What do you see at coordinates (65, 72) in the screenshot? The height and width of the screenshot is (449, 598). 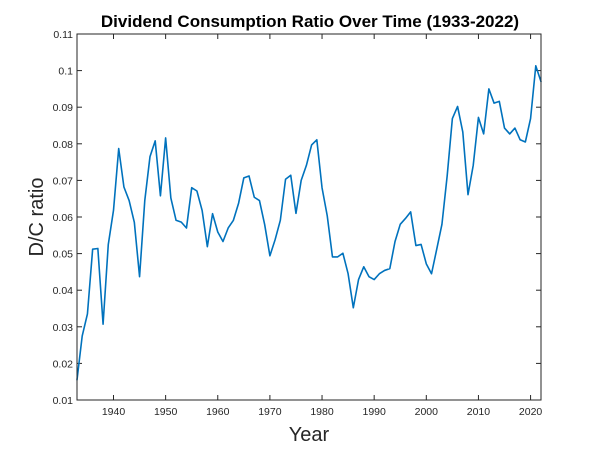 I see `y-tick-label: 0.1` at bounding box center [65, 72].